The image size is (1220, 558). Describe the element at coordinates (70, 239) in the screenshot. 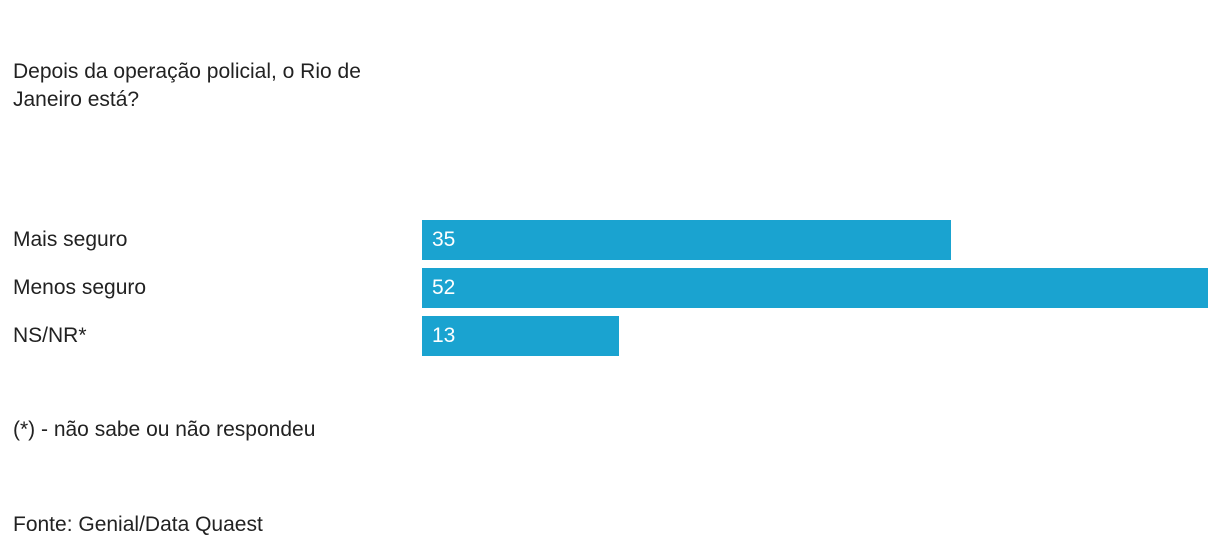

I see `category-label: Mais seguro` at that location.